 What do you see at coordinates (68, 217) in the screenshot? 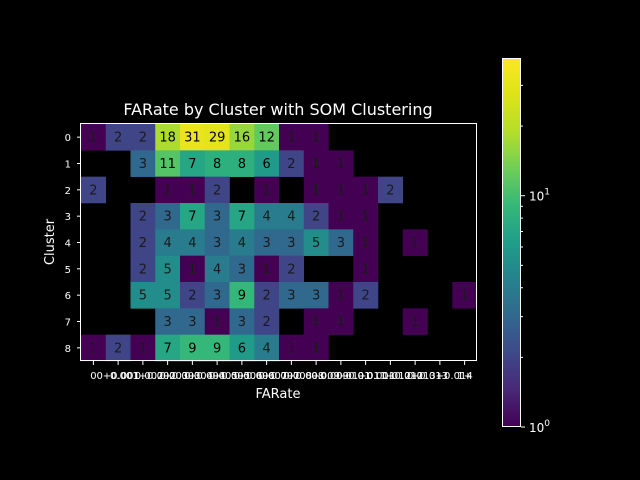
I see `y-tick-label: 3` at bounding box center [68, 217].